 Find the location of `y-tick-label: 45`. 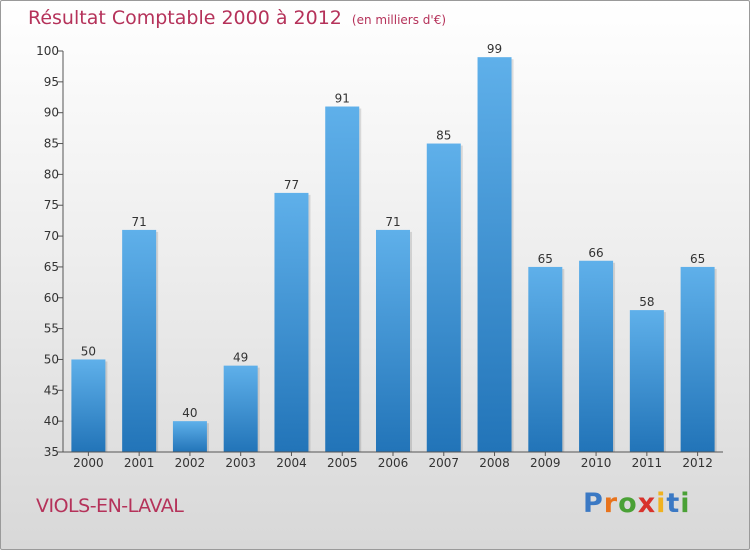

y-tick-label: 45 is located at coordinates (51, 390).